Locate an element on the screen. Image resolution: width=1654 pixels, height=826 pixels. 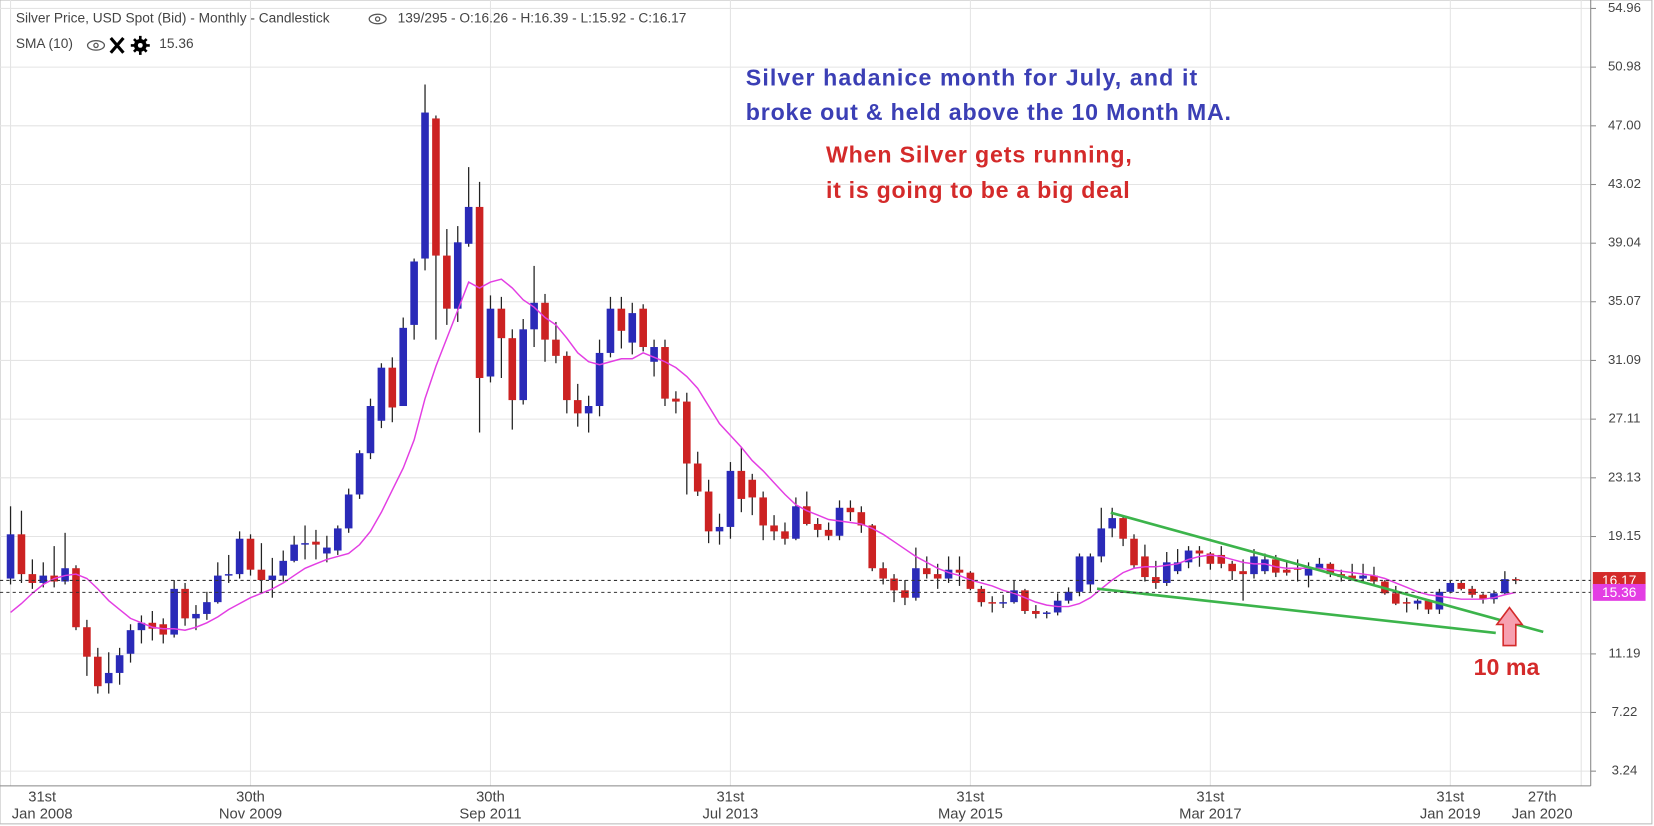
y-tick-label: 19.15 is located at coordinates (1624, 535).